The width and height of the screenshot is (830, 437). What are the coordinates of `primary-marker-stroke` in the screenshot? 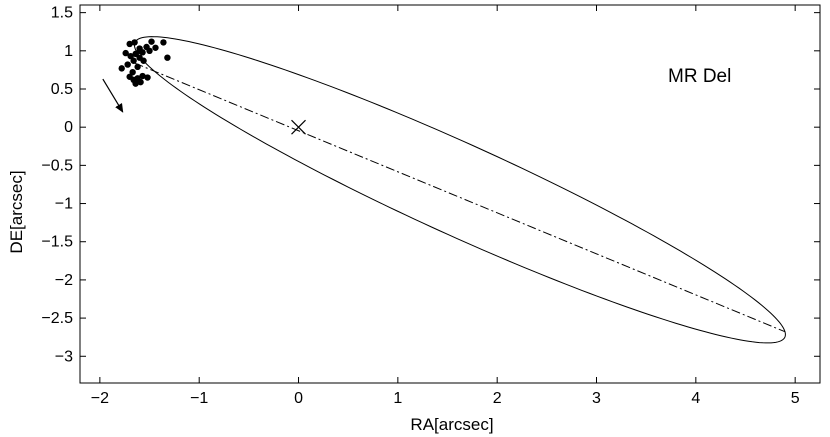 It's located at (298, 127).